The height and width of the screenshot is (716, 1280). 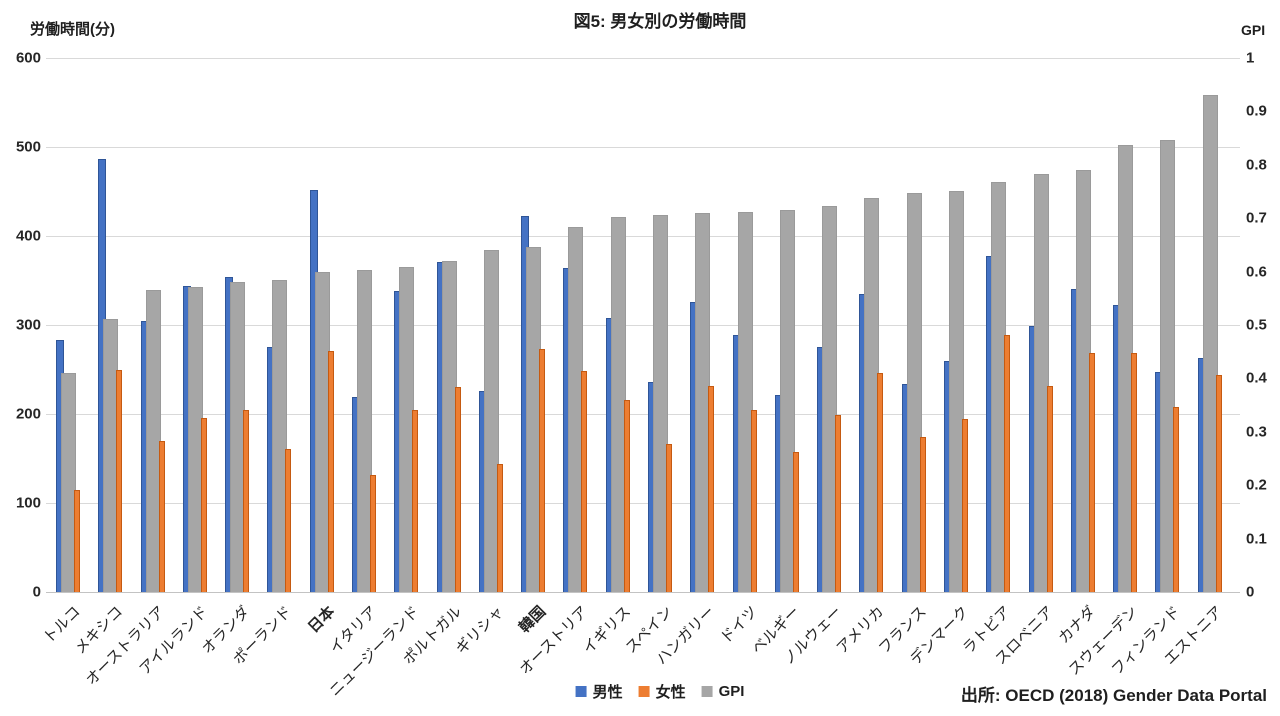 What do you see at coordinates (28, 414) in the screenshot?
I see `y-axis-label-left: 200` at bounding box center [28, 414].